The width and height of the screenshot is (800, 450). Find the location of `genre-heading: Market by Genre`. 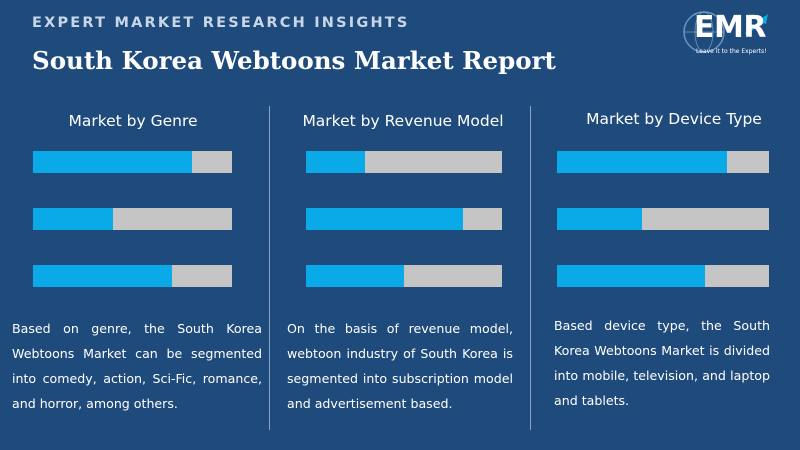

genre-heading: Market by Genre is located at coordinates (133, 121).